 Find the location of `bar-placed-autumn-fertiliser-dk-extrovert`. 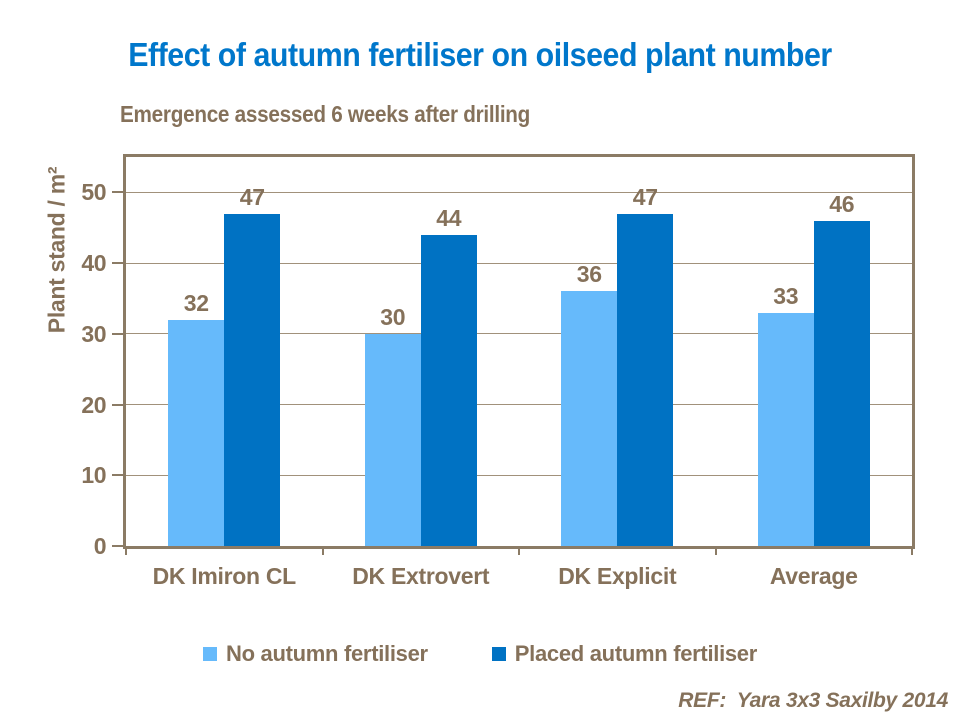

bar-placed-autumn-fertiliser-dk-extrovert is located at coordinates (448, 390).